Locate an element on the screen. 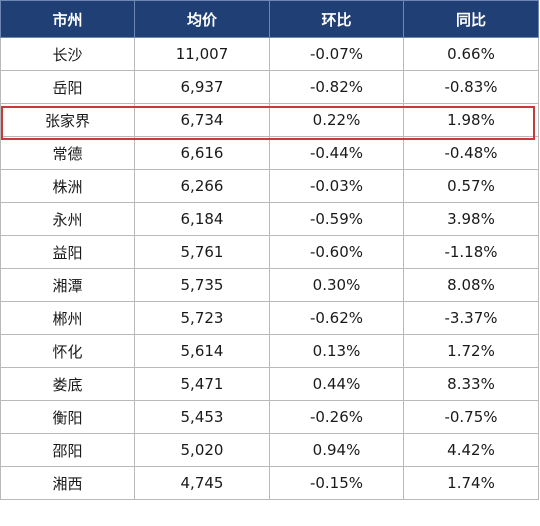 Image resolution: width=540 pixels, height=526 pixels. cell-yoy-change: -1.18% is located at coordinates (471, 252).